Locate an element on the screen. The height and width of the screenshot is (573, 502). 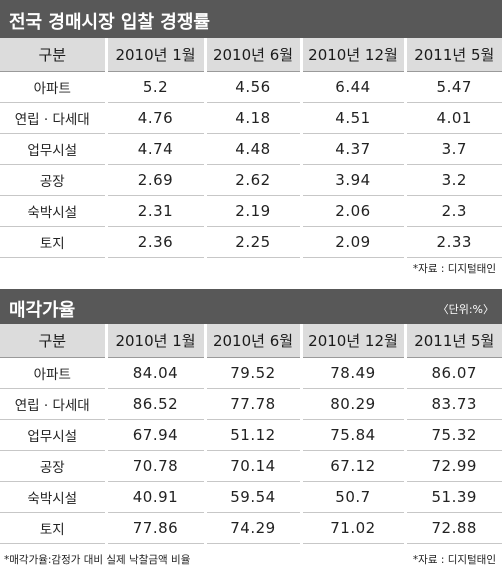
cell-value: 72.99 is located at coordinates (453, 466).